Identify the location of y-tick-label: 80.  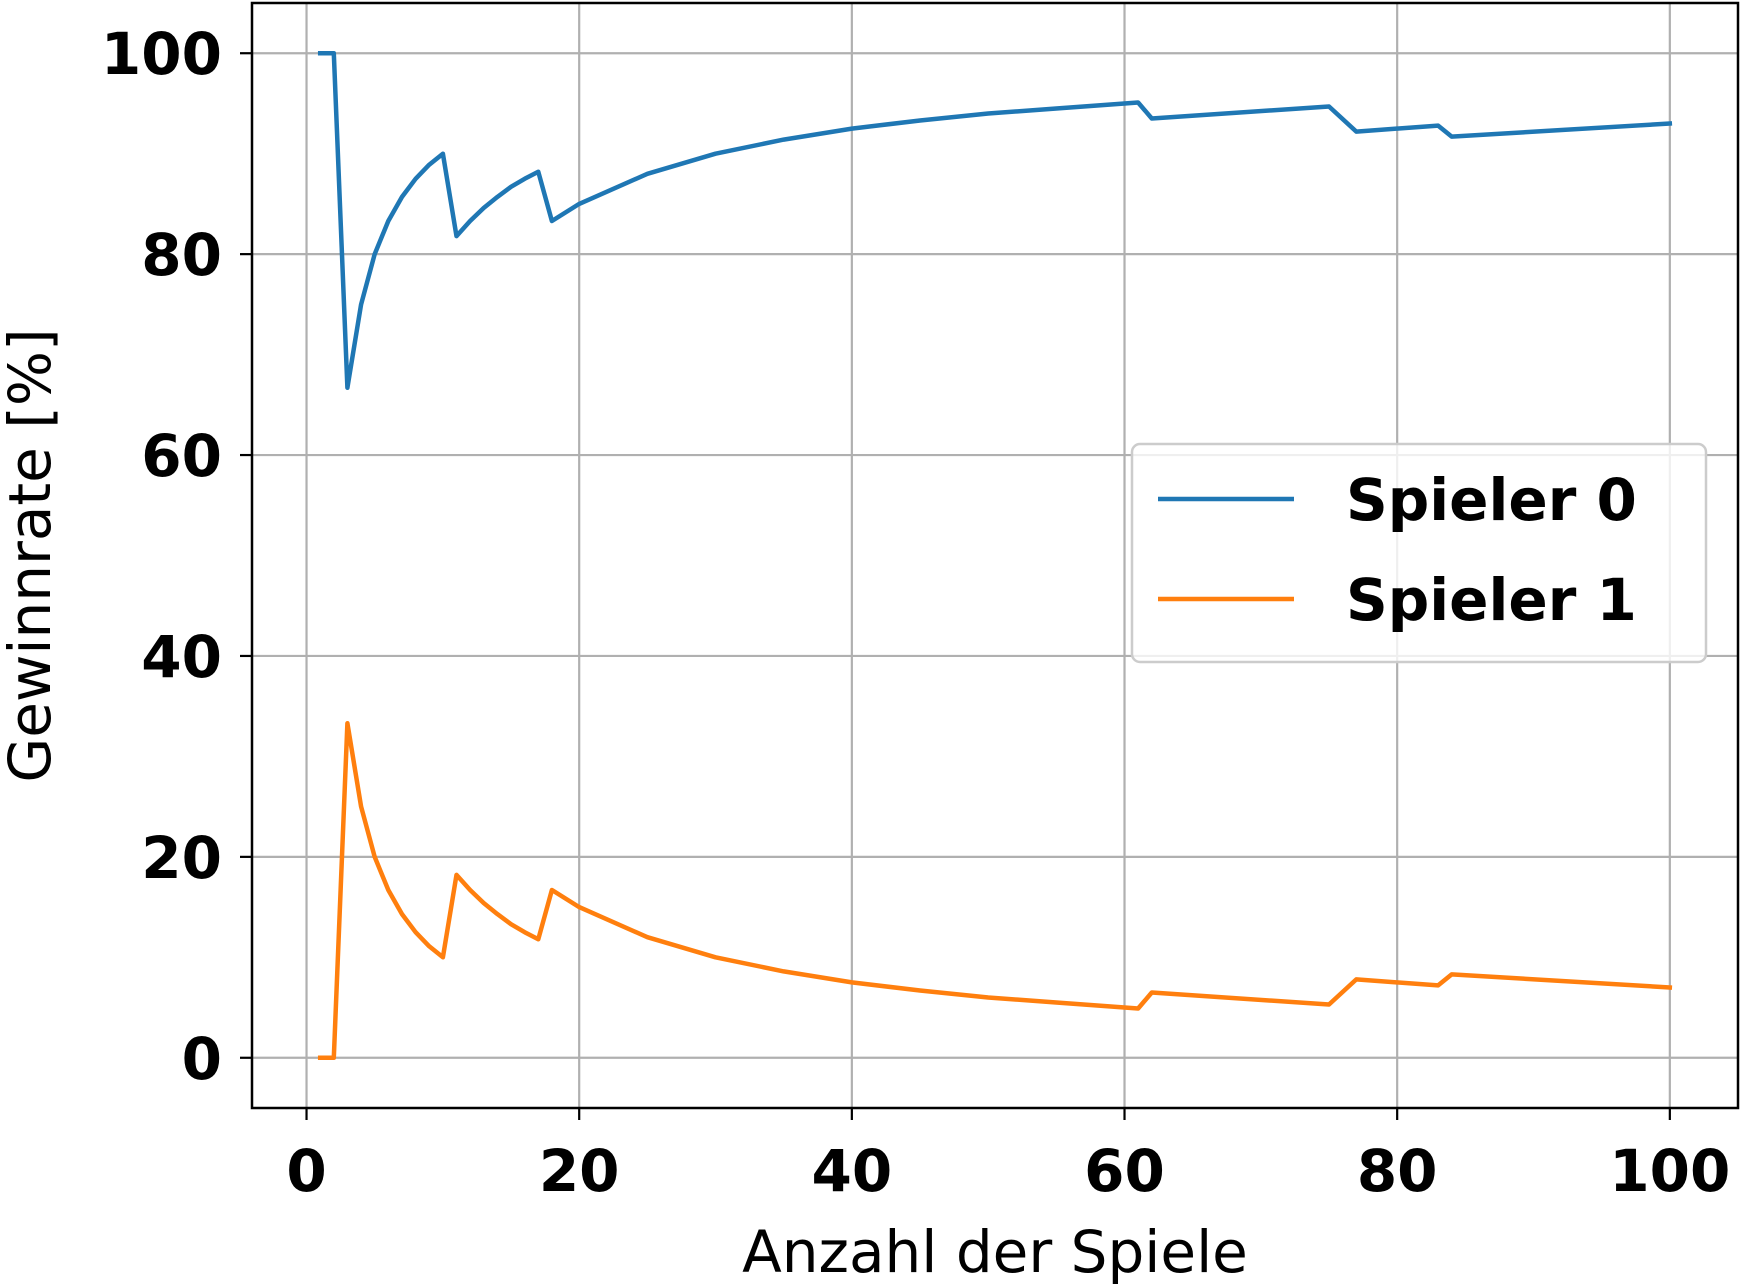
(181, 255).